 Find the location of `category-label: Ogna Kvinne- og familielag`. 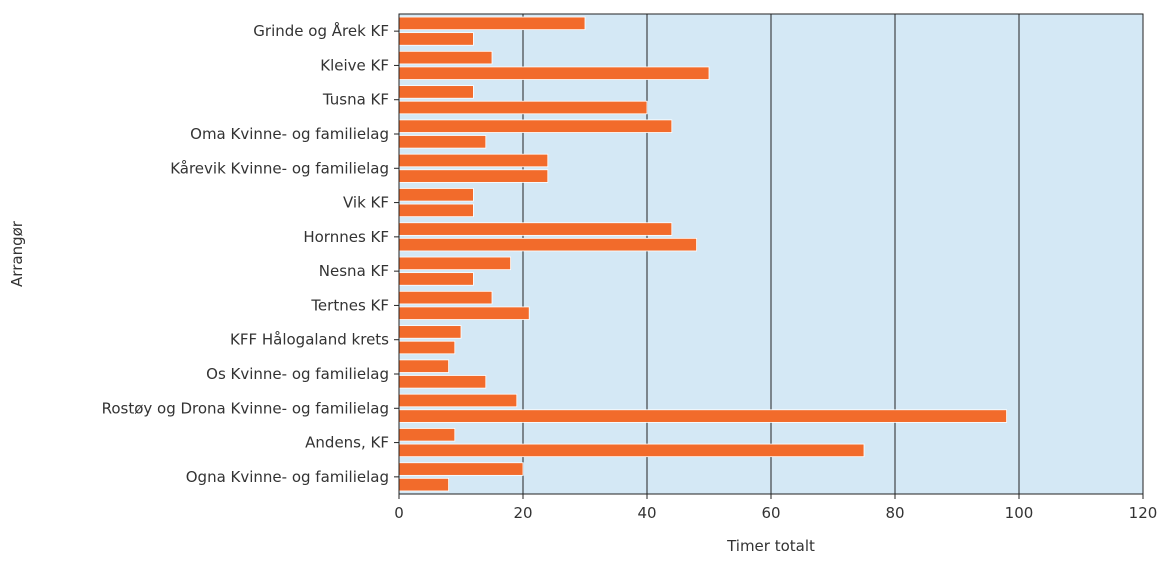

category-label: Ogna Kvinne- og familielag is located at coordinates (287, 477).